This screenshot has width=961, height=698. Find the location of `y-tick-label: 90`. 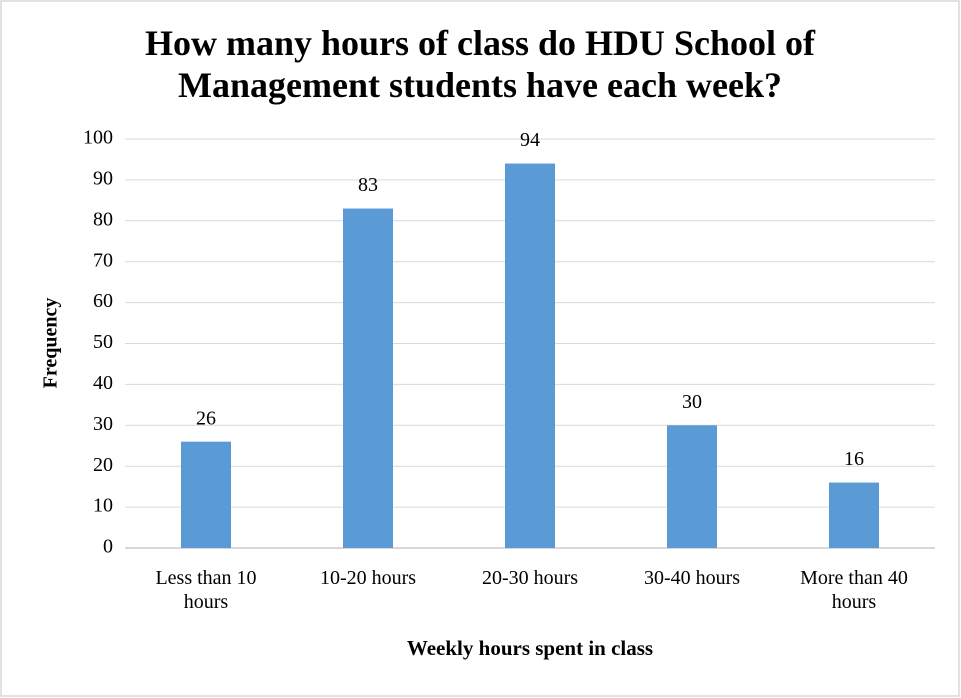

y-tick-label: 90 is located at coordinates (103, 178).